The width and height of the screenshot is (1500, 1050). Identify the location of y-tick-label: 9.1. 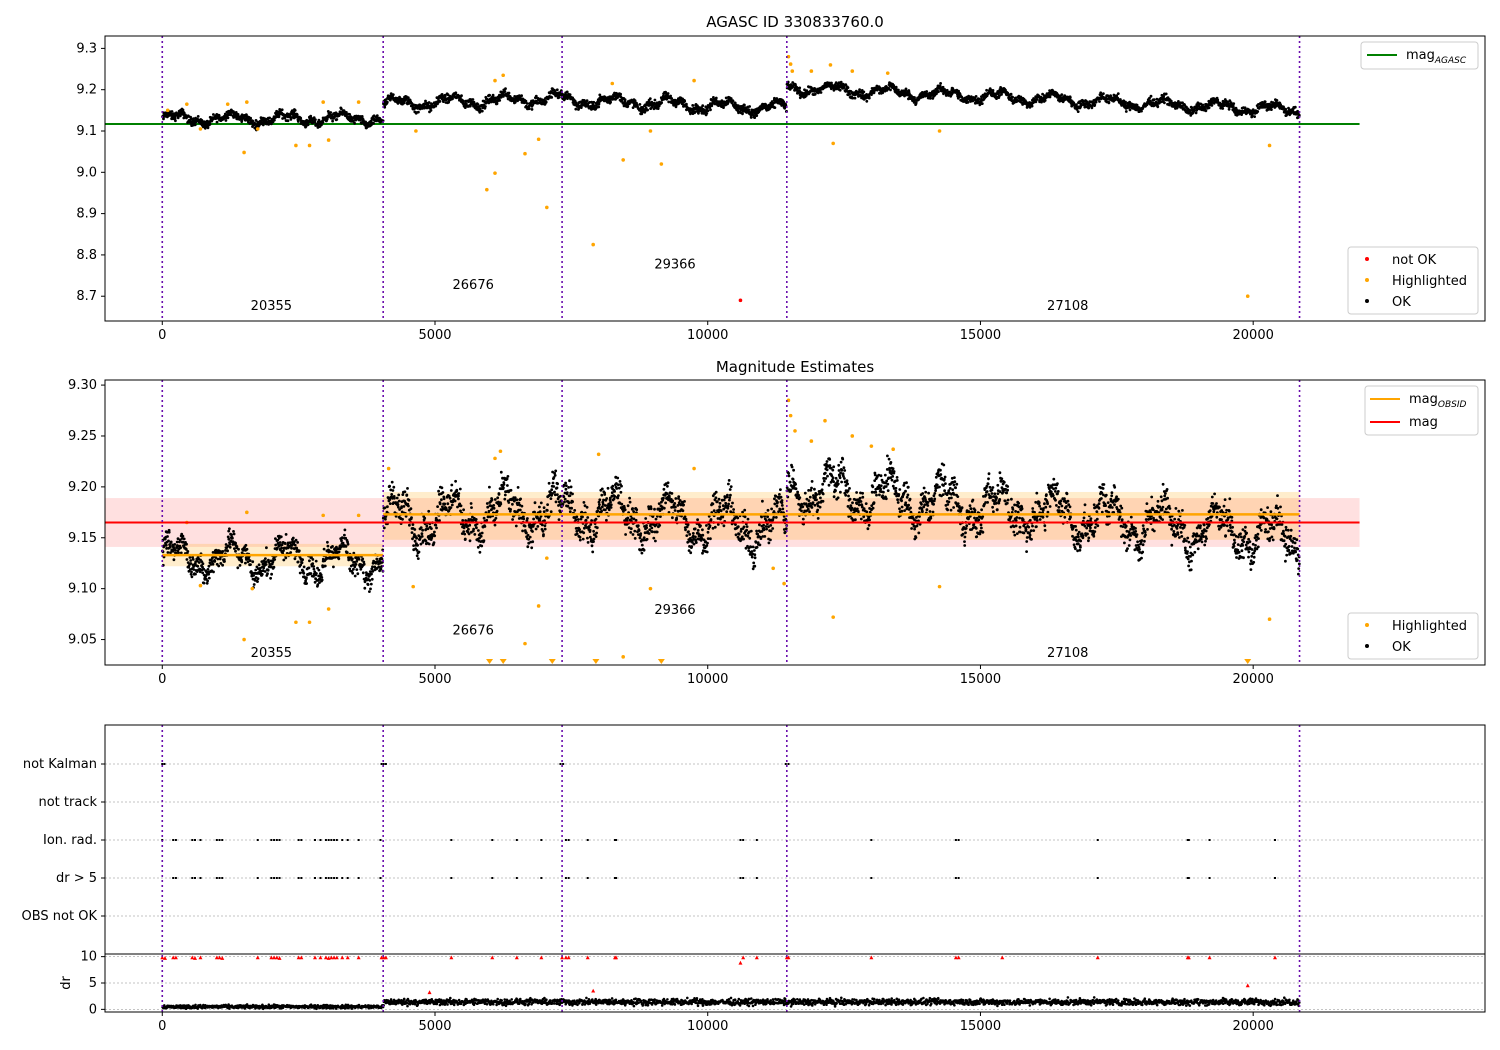
(86, 131).